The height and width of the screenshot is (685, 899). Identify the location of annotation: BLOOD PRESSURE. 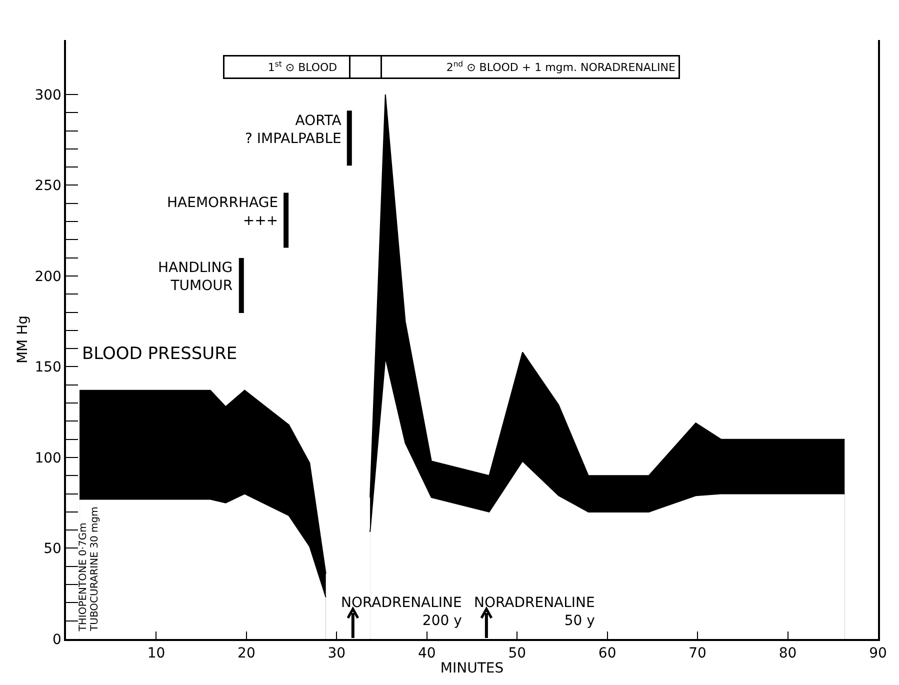
(160, 354).